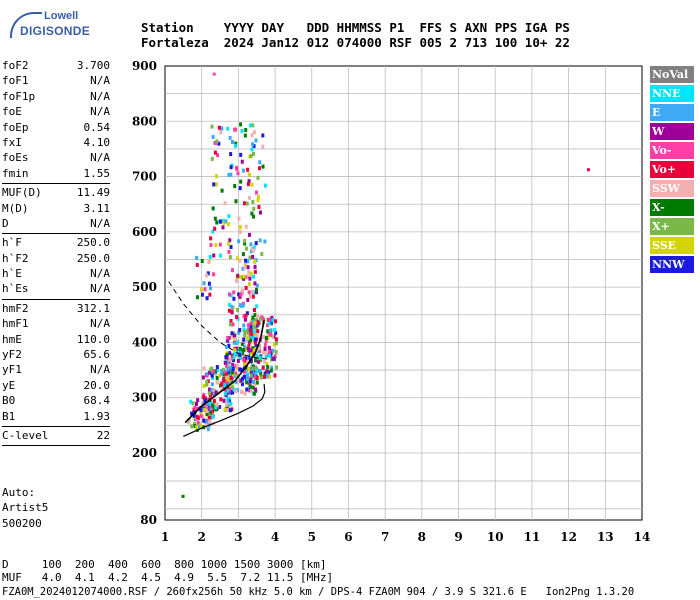 Image resolution: width=700 pixels, height=600 pixels. What do you see at coordinates (93, 339) in the screenshot?
I see `param-value: 110.0` at bounding box center [93, 339].